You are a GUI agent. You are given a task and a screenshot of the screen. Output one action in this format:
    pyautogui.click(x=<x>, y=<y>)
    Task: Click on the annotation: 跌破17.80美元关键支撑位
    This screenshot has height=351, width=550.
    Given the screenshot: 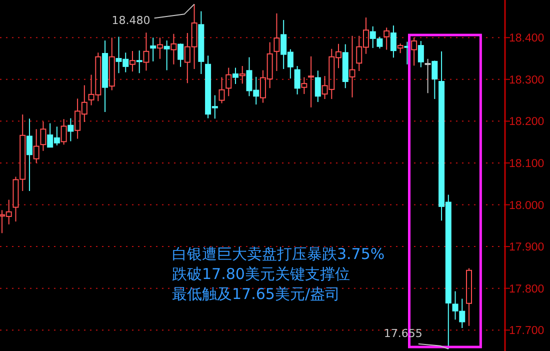 What is the action you would take?
    pyautogui.click(x=261, y=274)
    